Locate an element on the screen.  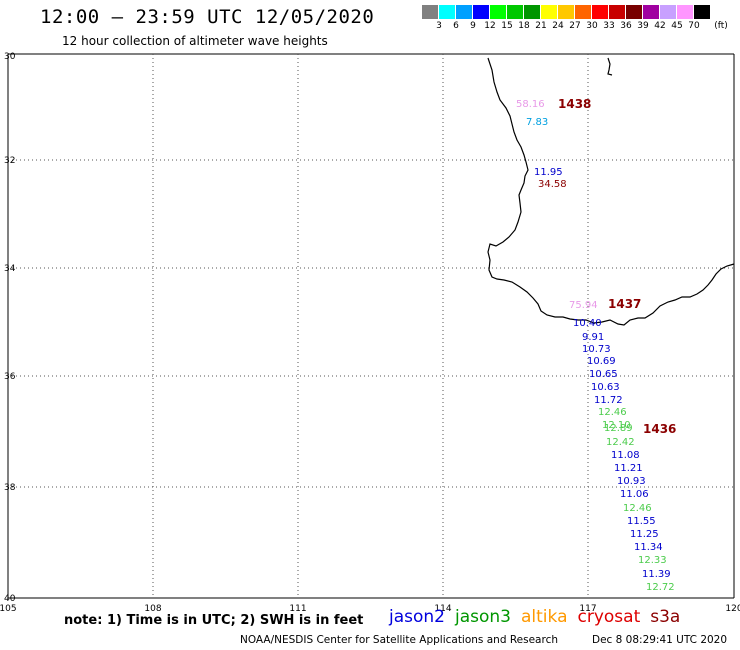
legend-label: 36 is located at coordinates (626, 26).